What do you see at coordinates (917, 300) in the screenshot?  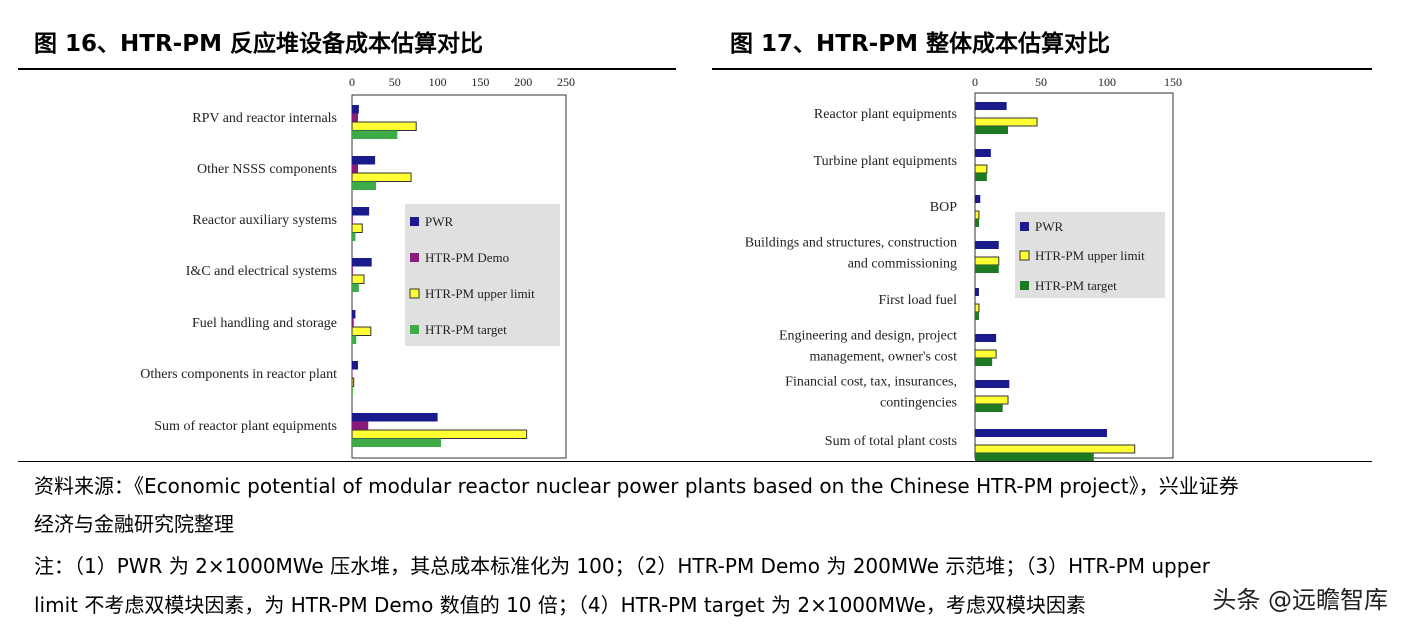 I see `category-label: First load fuel` at bounding box center [917, 300].